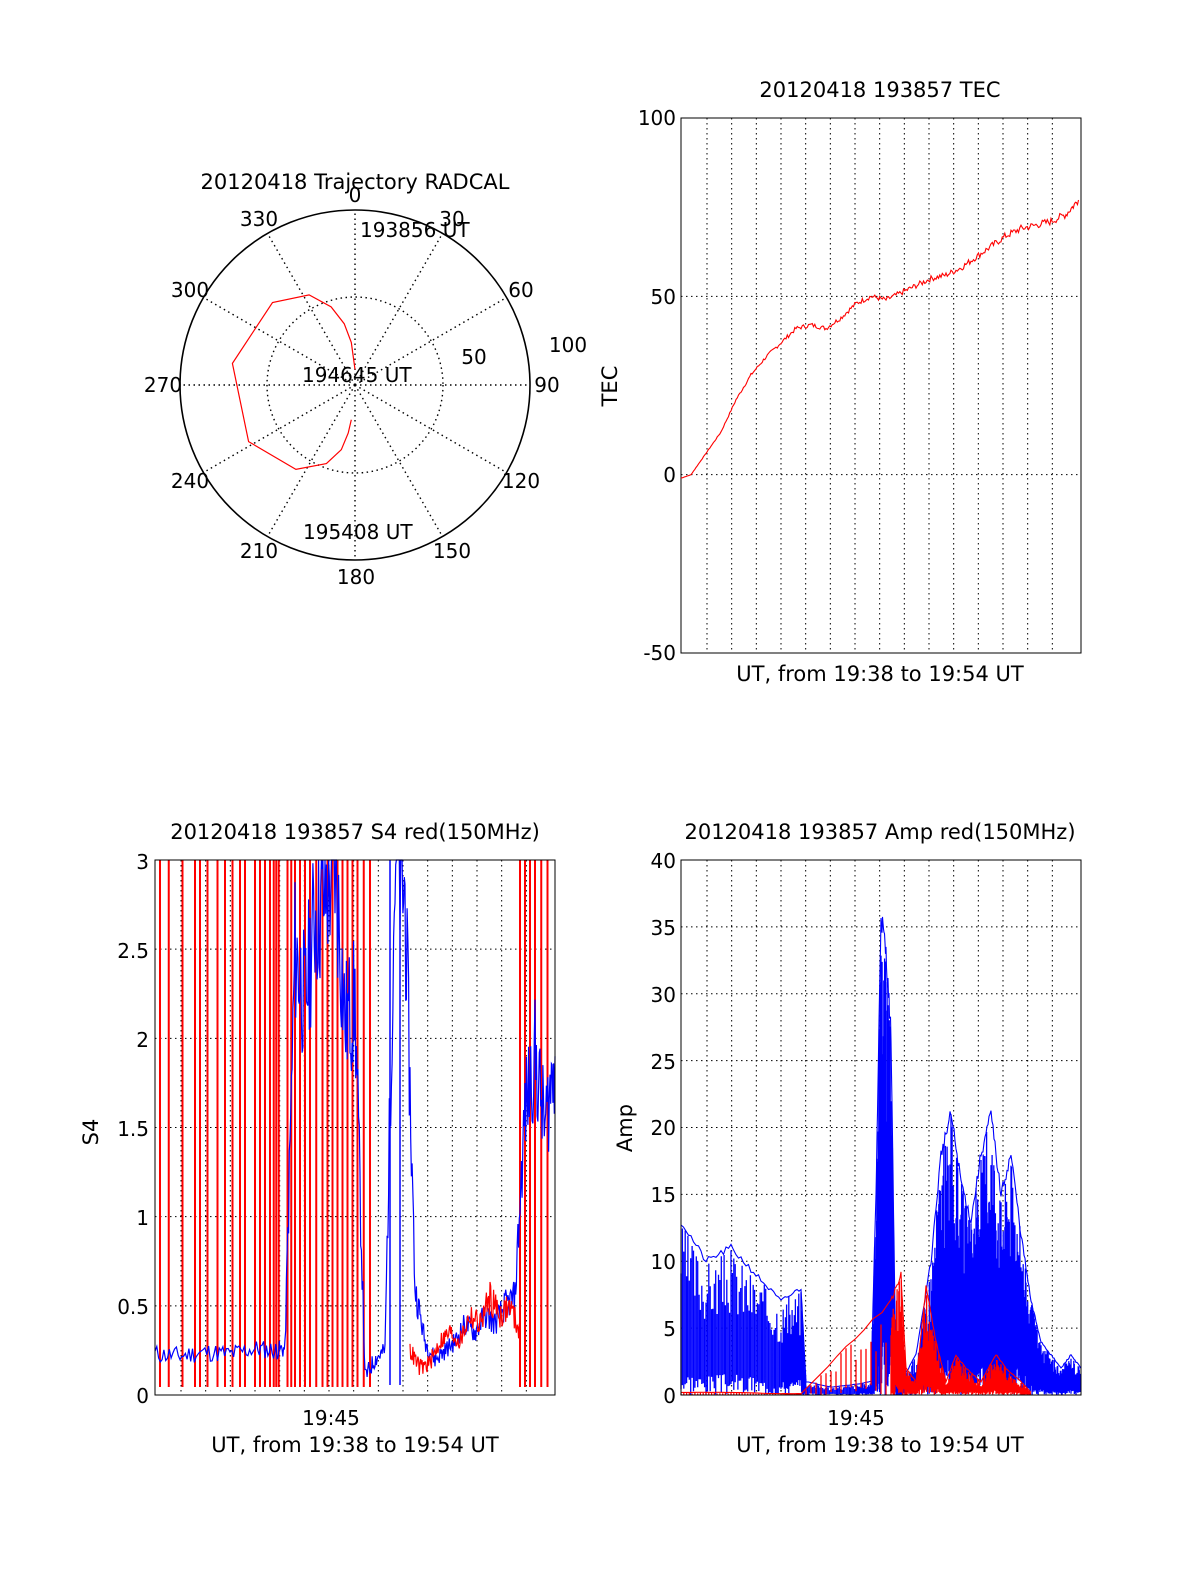 This screenshot has width=1200, height=1575. Describe the element at coordinates (625, 1128) in the screenshot. I see `amp-y-axis-label: Amp` at that location.